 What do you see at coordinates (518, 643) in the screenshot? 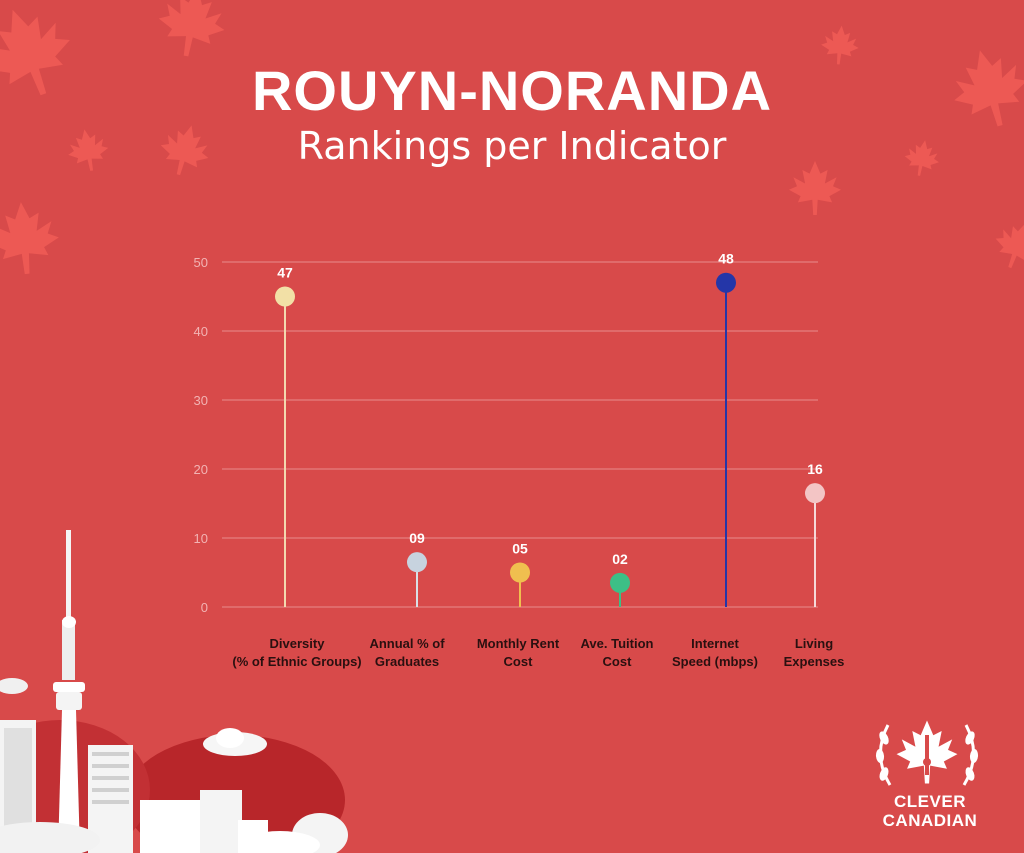
I see `category-label: Monthly Rent` at bounding box center [518, 643].